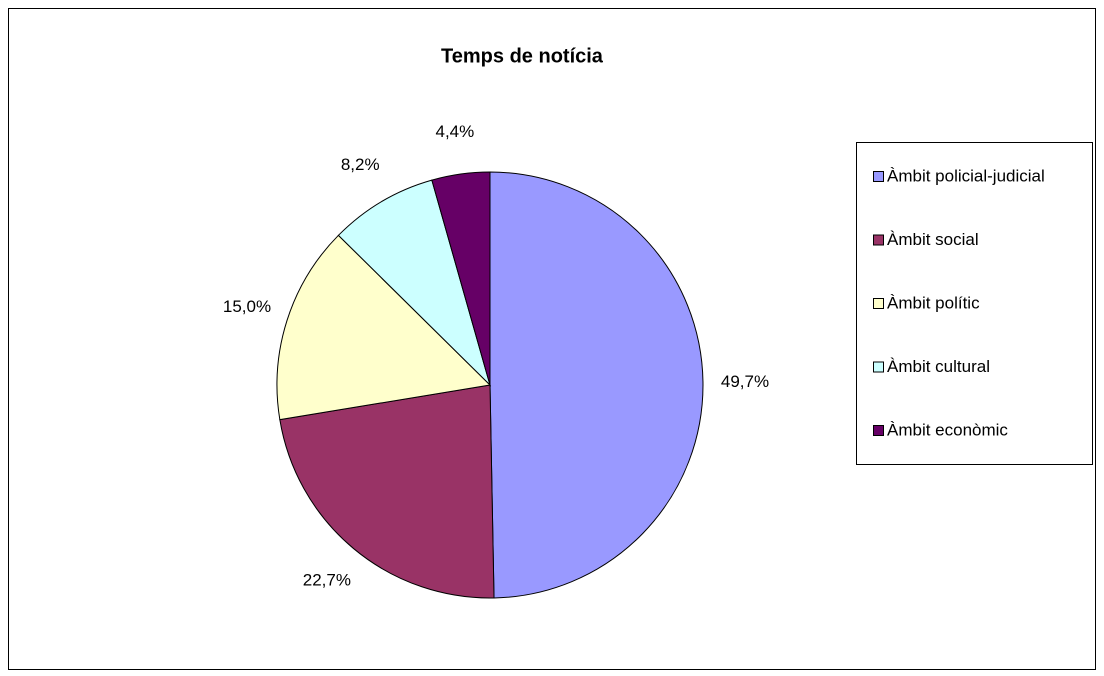 Image resolution: width=1104 pixels, height=676 pixels. What do you see at coordinates (327, 579) in the screenshot?
I see `data-label: 22,7%` at bounding box center [327, 579].